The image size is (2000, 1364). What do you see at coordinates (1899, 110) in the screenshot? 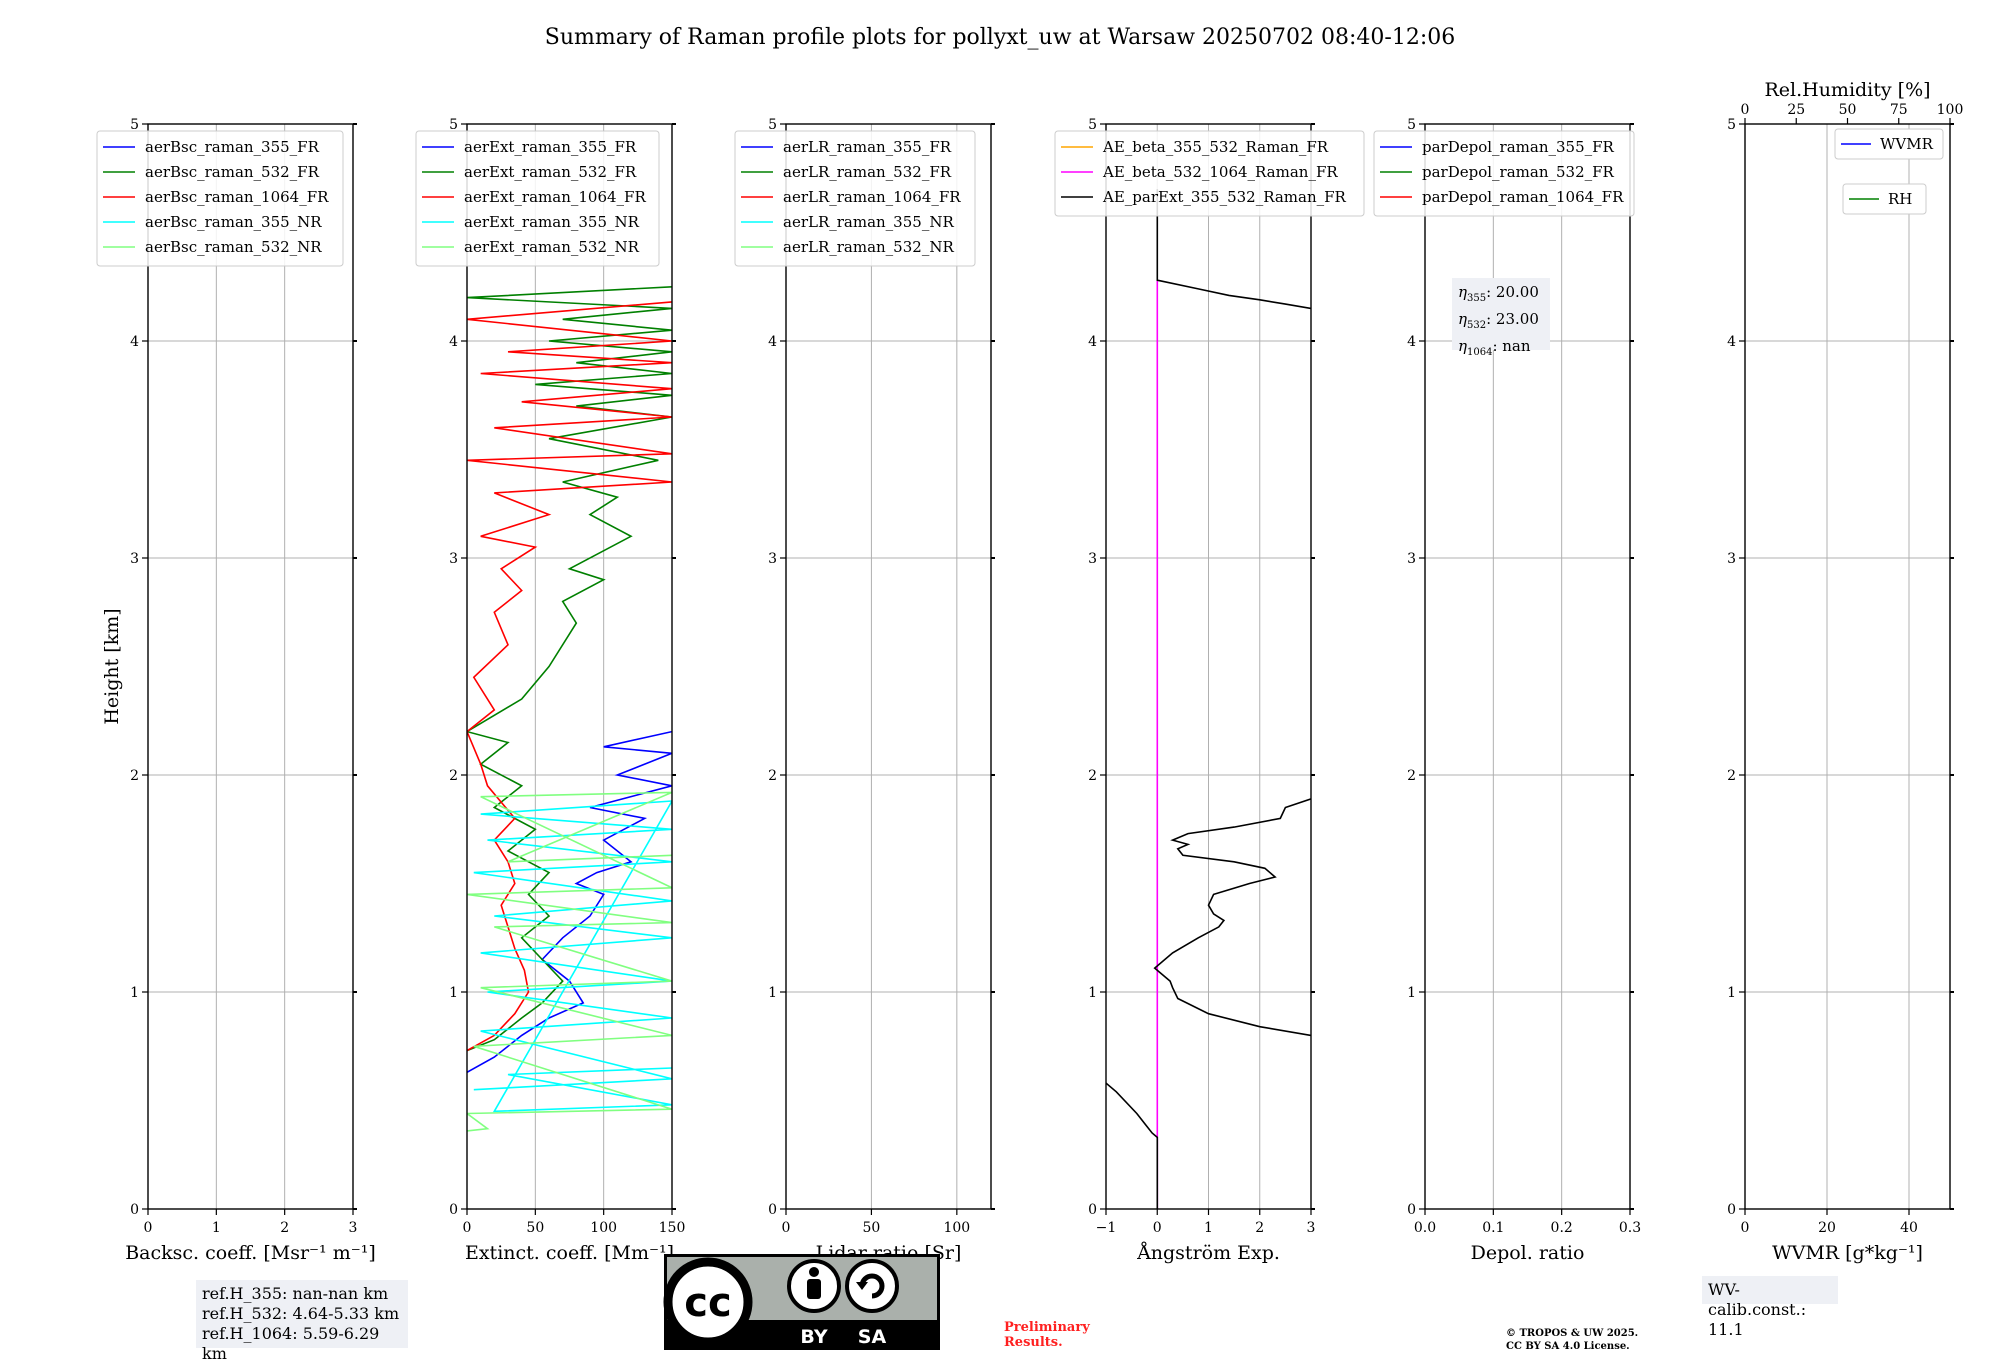
I see `x2-tick-label: 75` at bounding box center [1899, 110].